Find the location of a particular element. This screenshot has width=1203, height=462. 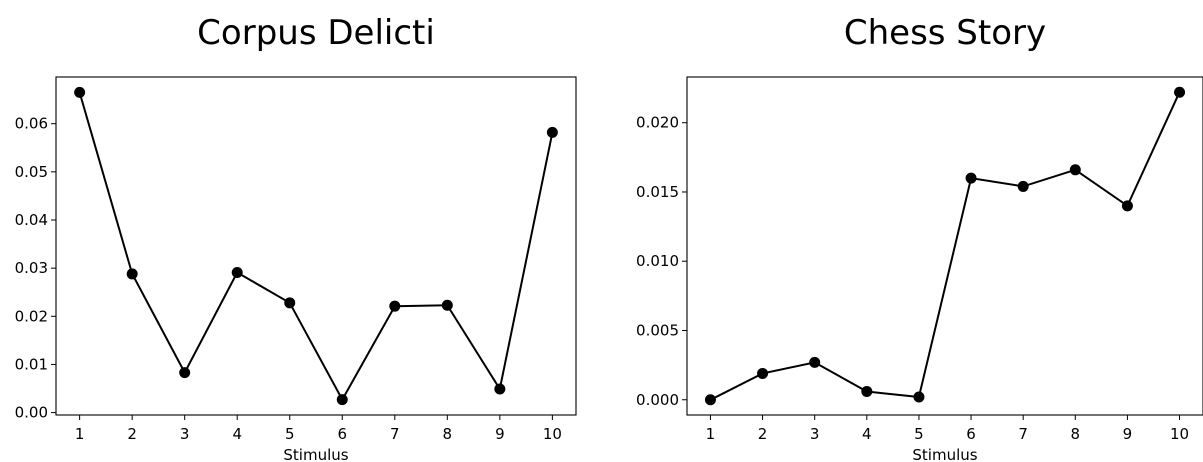

y-tick-label: 0.04 is located at coordinates (31, 220).